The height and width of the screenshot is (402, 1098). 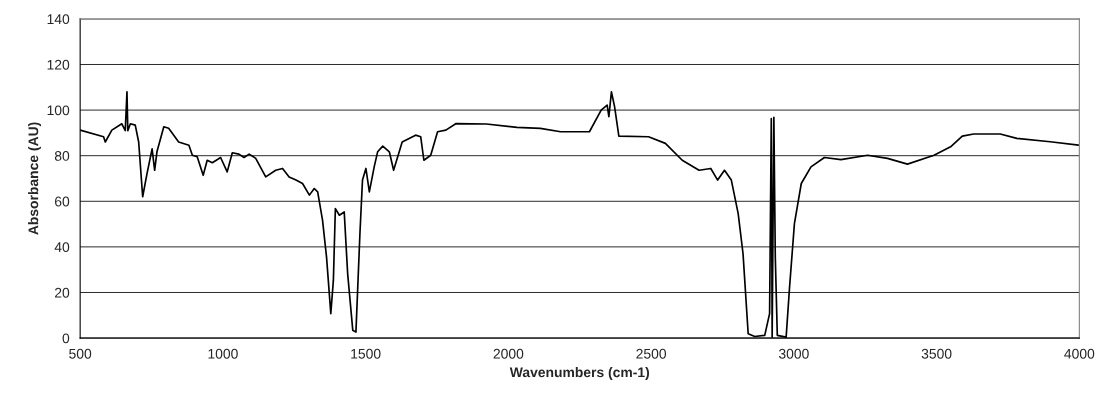 I want to click on y-tick-label: 60, so click(x=62, y=201).